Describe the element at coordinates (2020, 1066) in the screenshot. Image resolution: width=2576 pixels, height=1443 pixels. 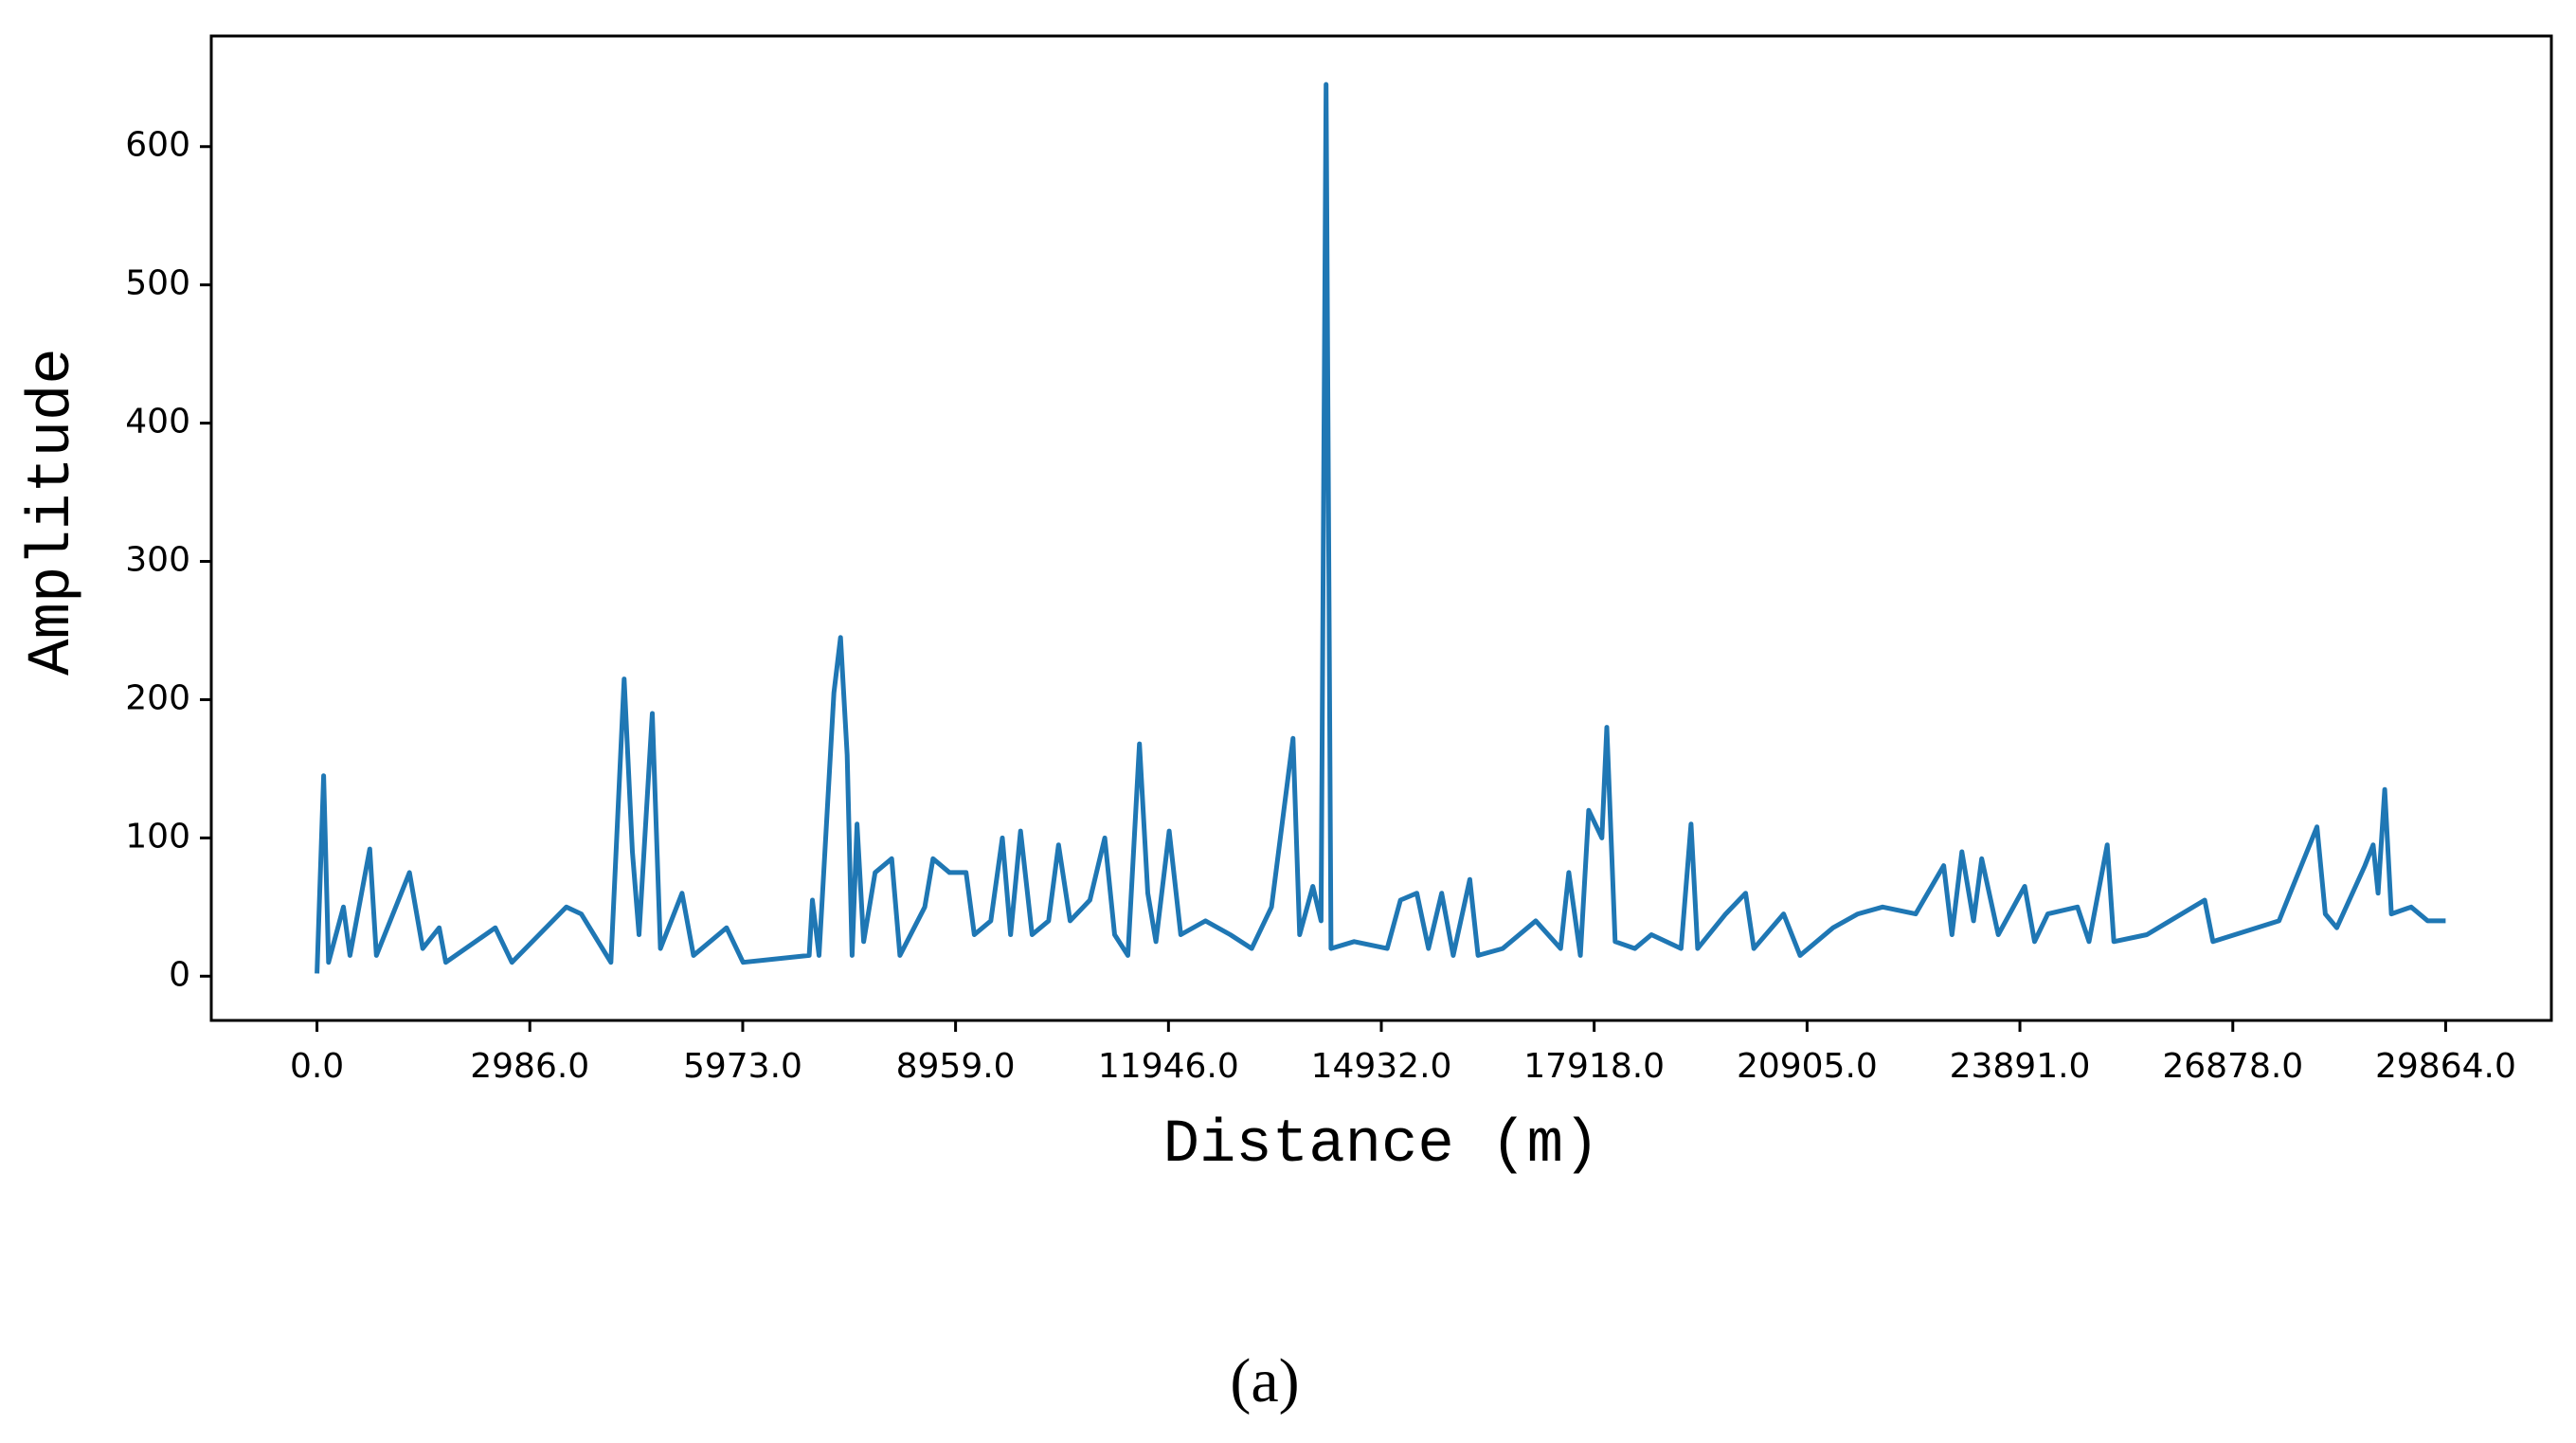
I see `x-tick-label: 23891.0` at that location.